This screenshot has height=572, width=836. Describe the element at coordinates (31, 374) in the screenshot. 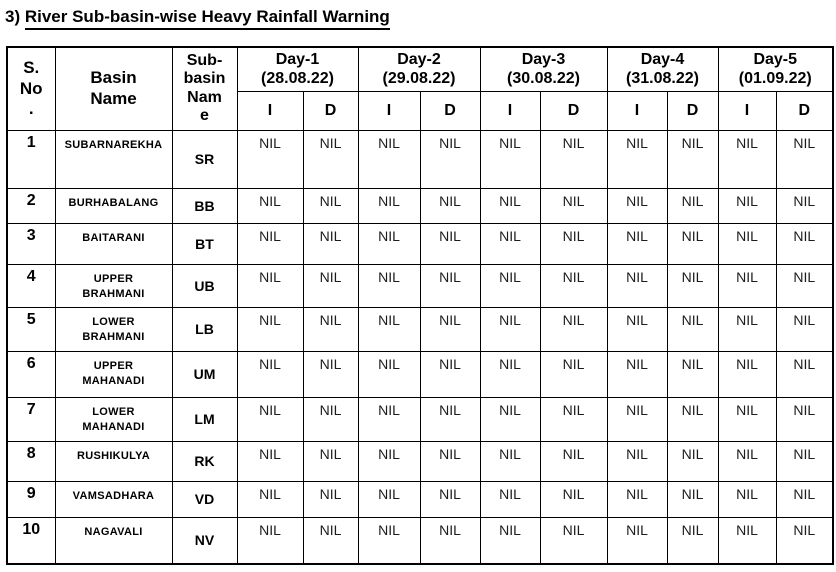

I see `row-sno: 6` at that location.